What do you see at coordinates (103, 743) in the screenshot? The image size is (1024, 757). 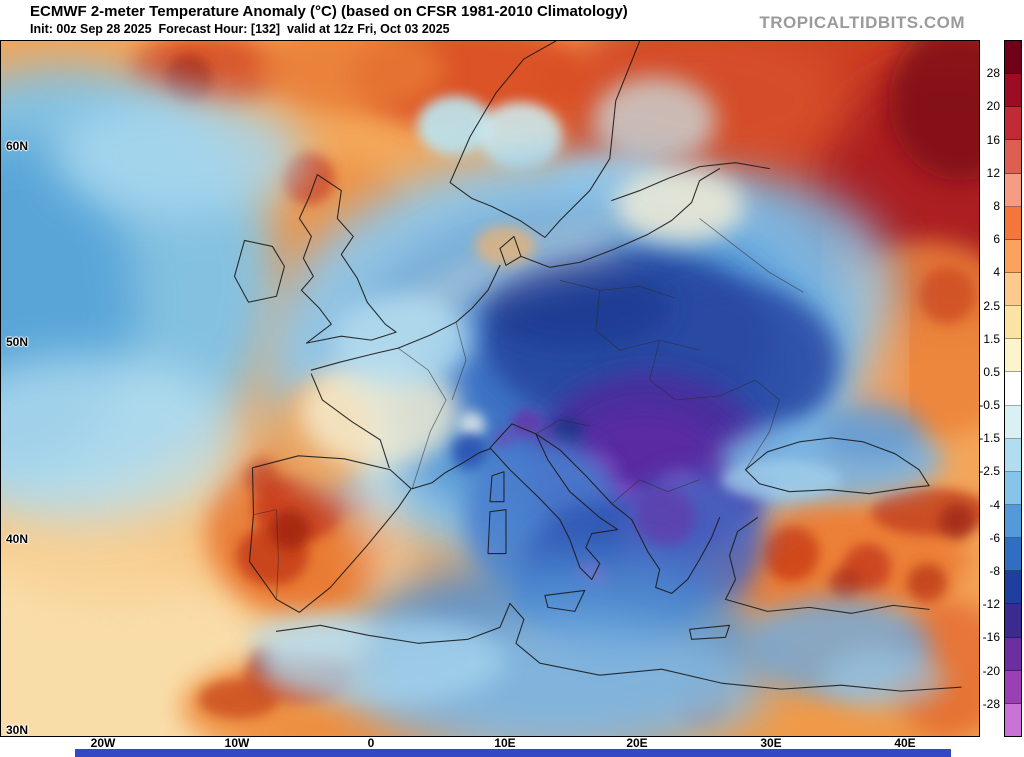 I see `lon-label-20w: 20W` at bounding box center [103, 743].